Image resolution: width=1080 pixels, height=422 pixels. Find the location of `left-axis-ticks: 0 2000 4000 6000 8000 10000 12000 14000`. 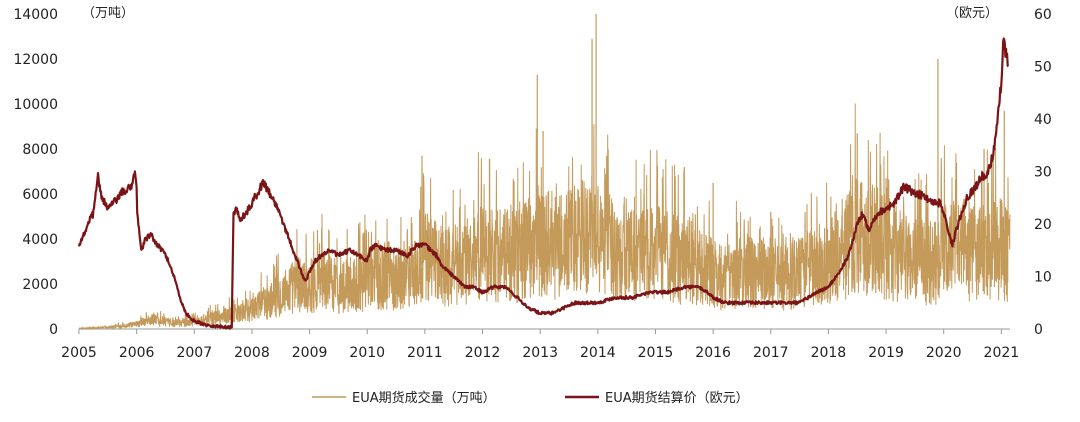

left-axis-ticks: 0 2000 4000 6000 8000 10000 12000 14000 is located at coordinates (35, 172).